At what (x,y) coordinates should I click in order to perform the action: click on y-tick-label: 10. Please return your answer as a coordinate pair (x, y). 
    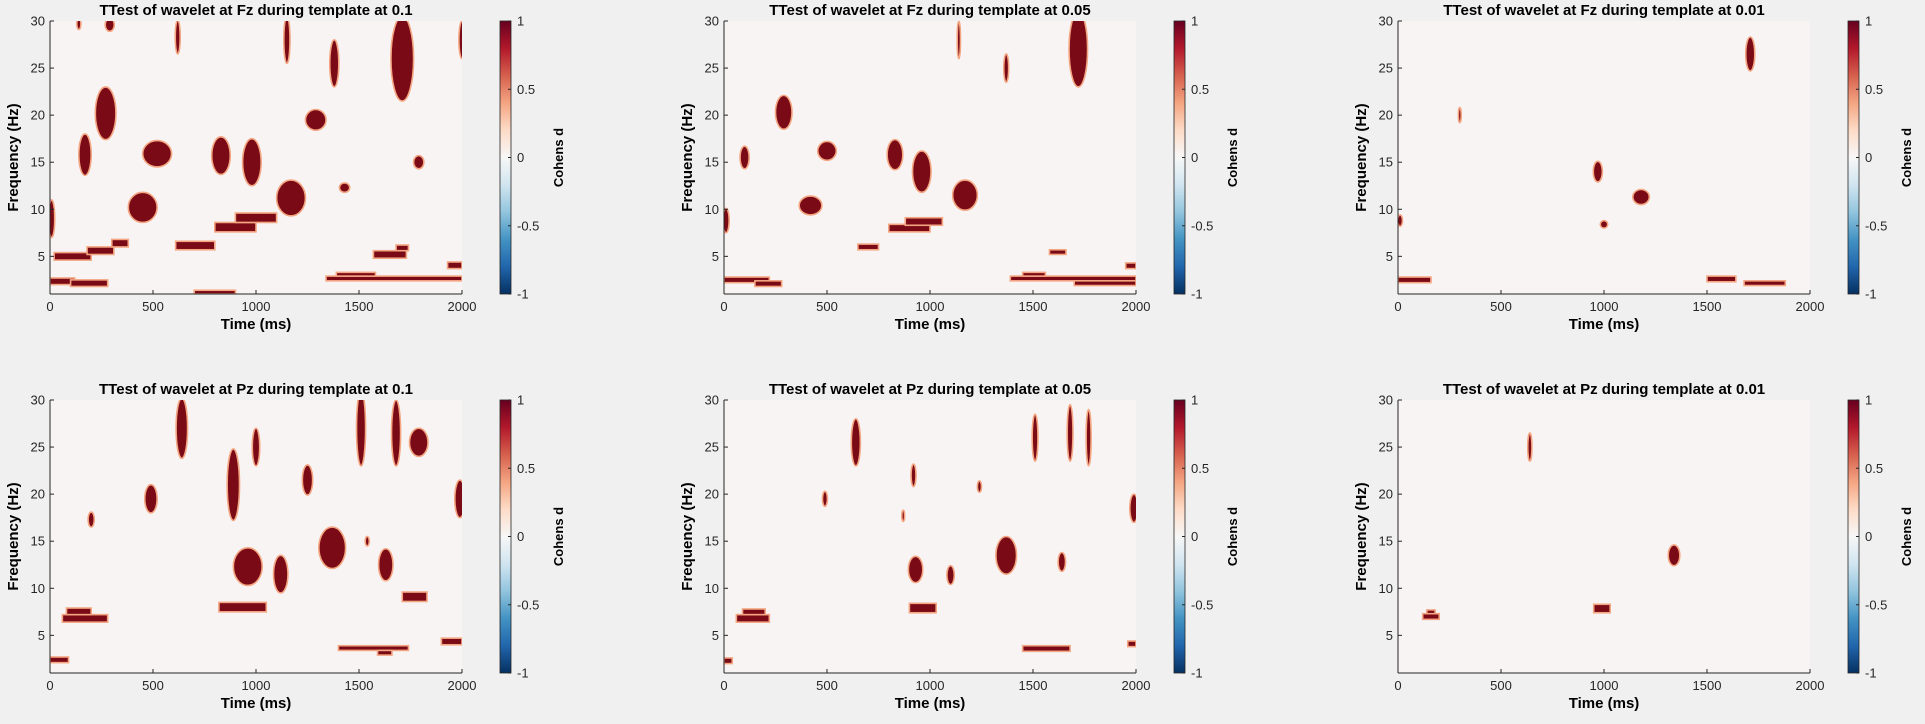
    Looking at the image, I should click on (38, 209).